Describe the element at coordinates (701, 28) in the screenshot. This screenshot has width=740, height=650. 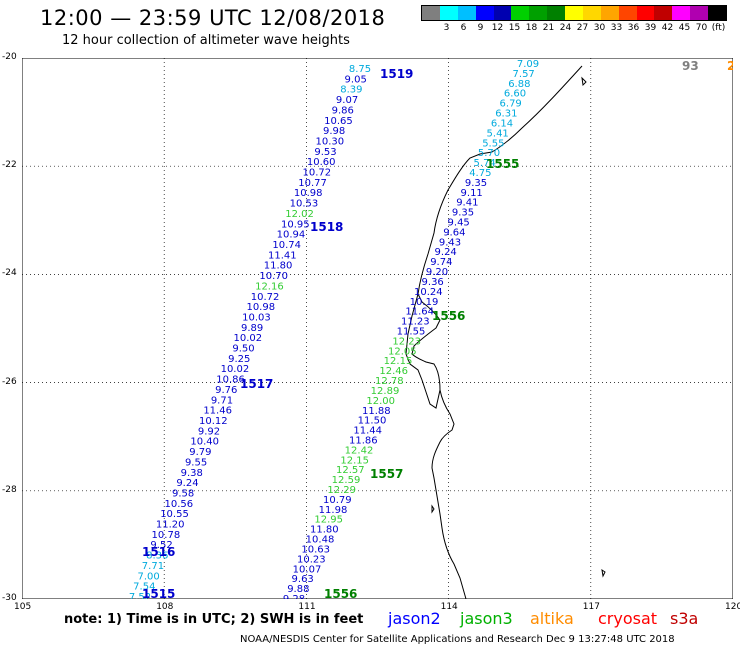
I see `scale-tick-label: 70` at that location.